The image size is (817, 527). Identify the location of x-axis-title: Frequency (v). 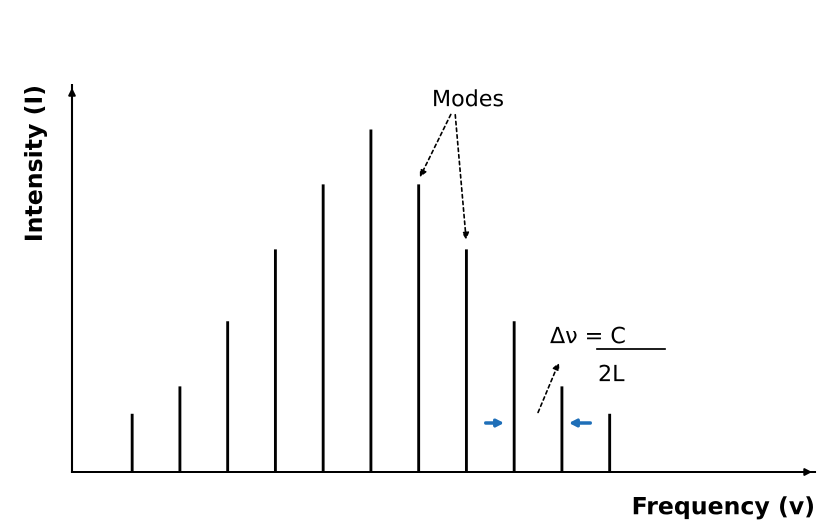
(723, 508).